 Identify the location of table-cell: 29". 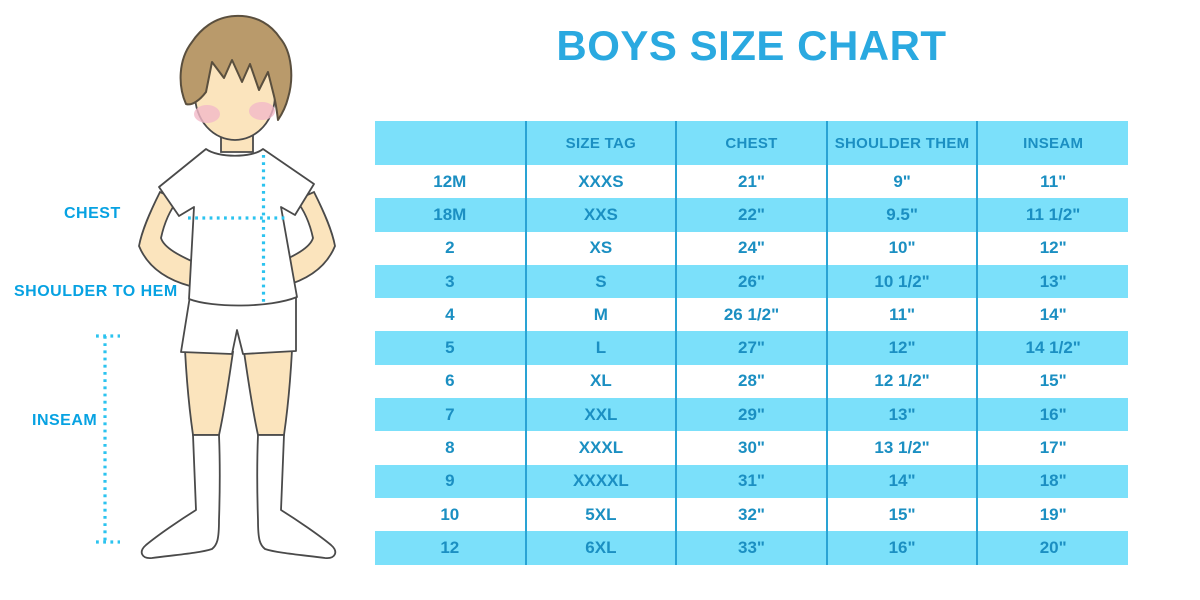
(751, 415).